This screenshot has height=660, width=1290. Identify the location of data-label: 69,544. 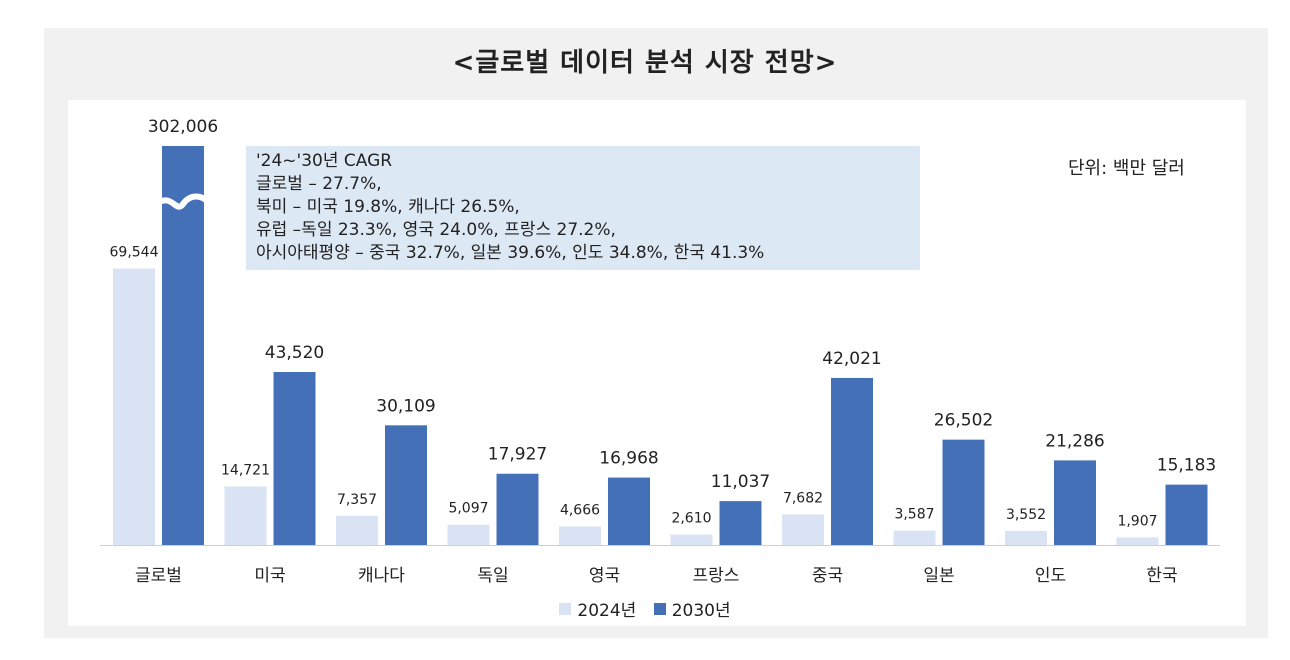
(134, 253).